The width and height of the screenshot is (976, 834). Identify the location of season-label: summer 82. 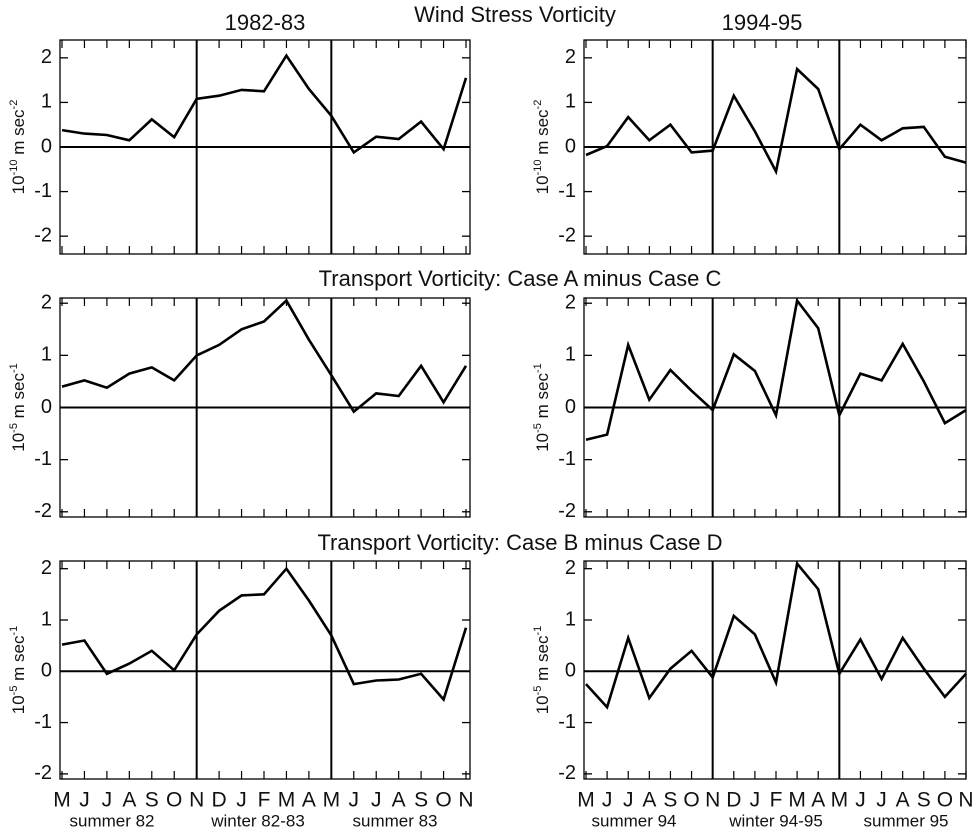
(111, 820).